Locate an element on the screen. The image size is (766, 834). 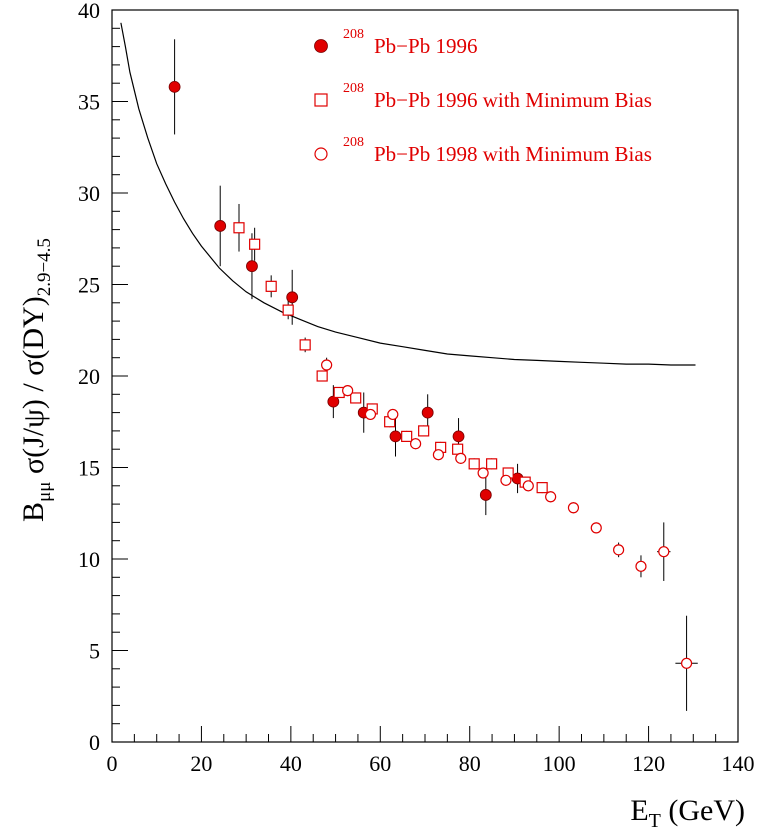
y-axis-title-body: σ(J/ψ) / σ(DY) is located at coordinates (33, 388).